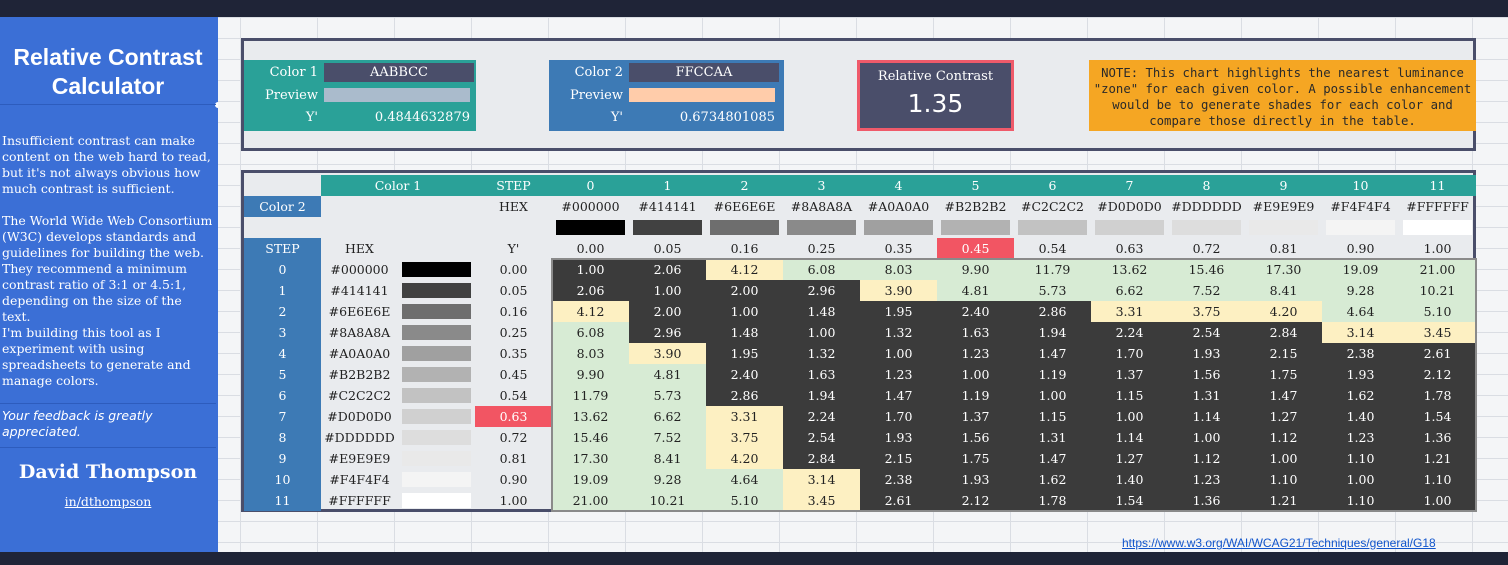  Describe the element at coordinates (667, 500) in the screenshot. I see `table-cell: 10.21` at that location.